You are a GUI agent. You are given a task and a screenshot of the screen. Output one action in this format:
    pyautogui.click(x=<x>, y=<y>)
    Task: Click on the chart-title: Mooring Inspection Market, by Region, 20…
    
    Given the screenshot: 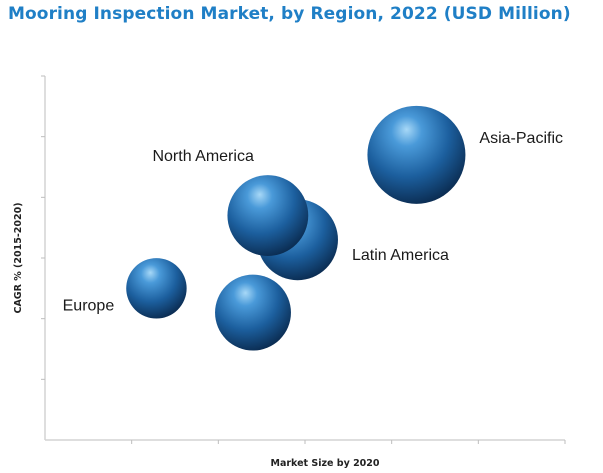 What is the action you would take?
    pyautogui.click(x=289, y=14)
    